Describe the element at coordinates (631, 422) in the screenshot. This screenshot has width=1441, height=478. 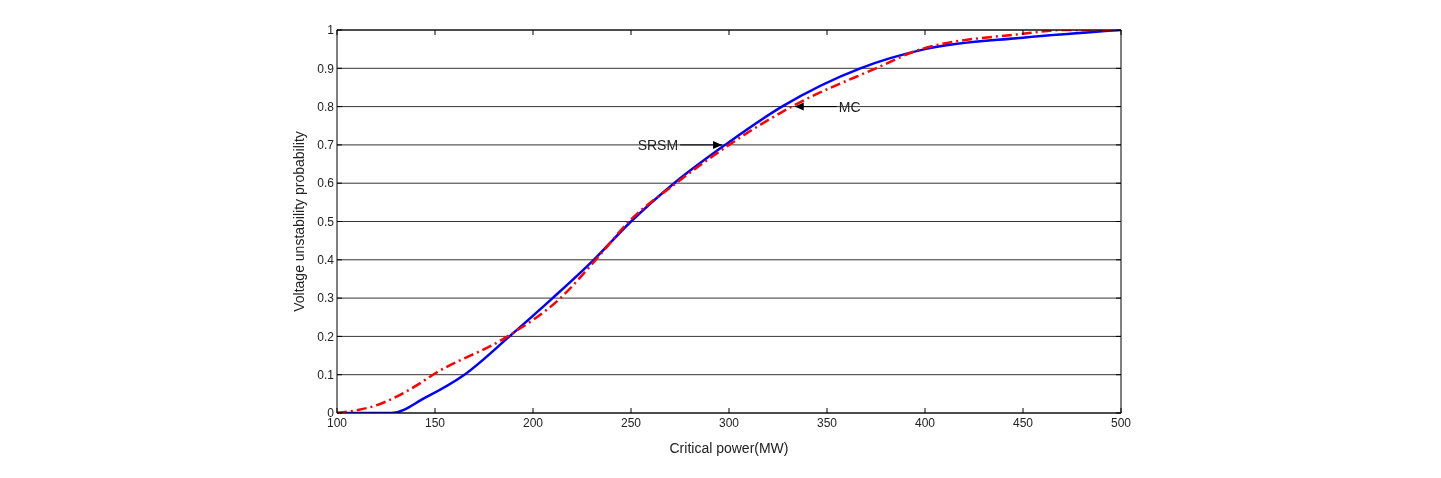
I see `x-tick-label: 250` at that location.